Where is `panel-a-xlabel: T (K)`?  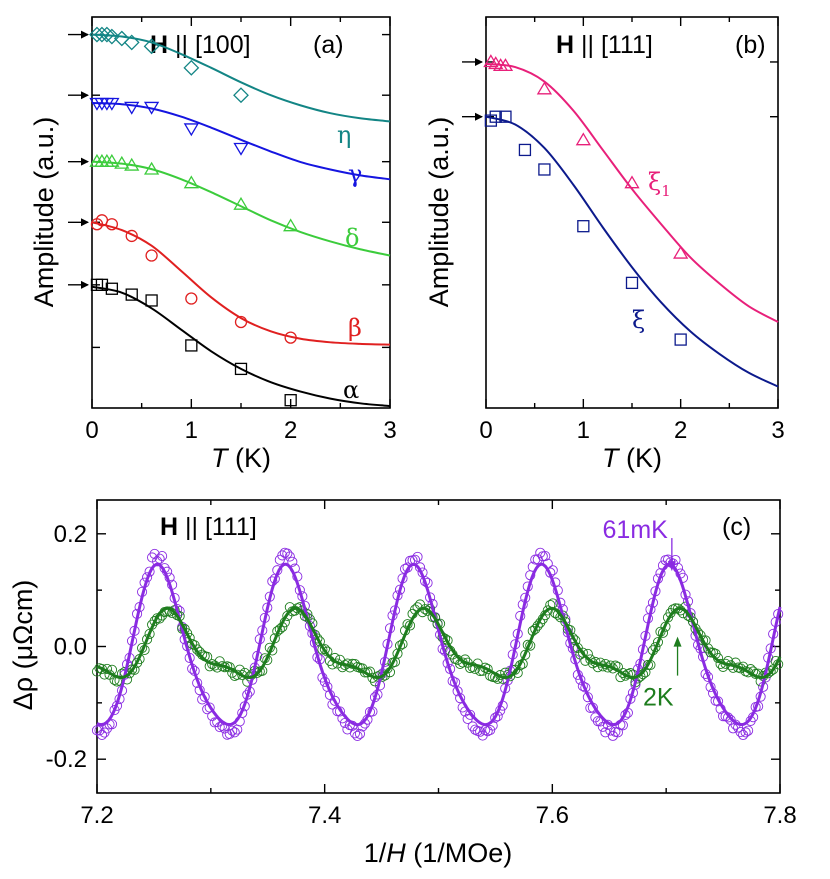
panel-a-xlabel: T (K) is located at coordinates (241, 458).